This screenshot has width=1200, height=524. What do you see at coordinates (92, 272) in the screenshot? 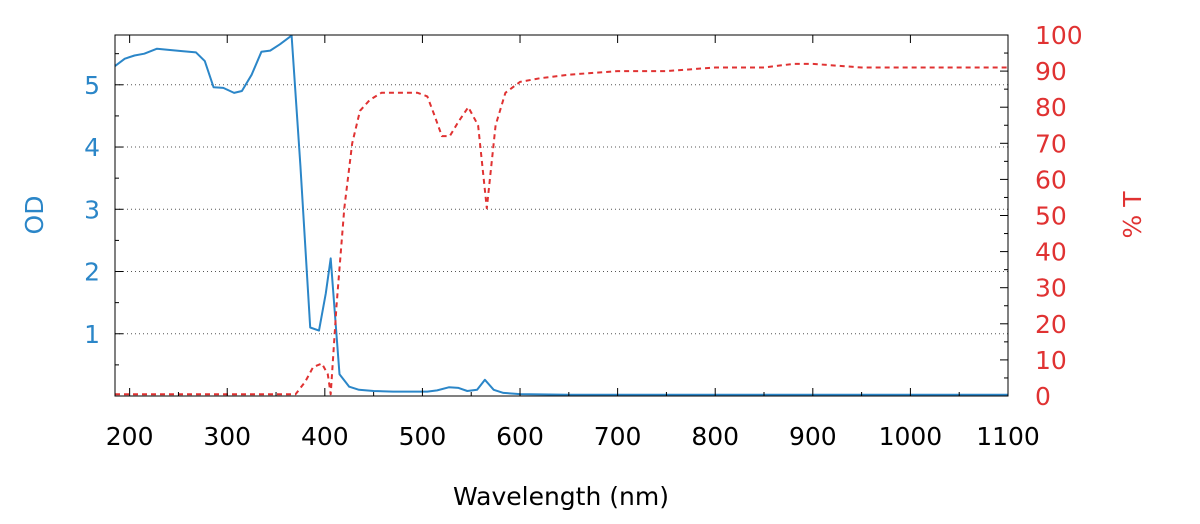
I see `left-y-tick-label: 2` at bounding box center [92, 272].